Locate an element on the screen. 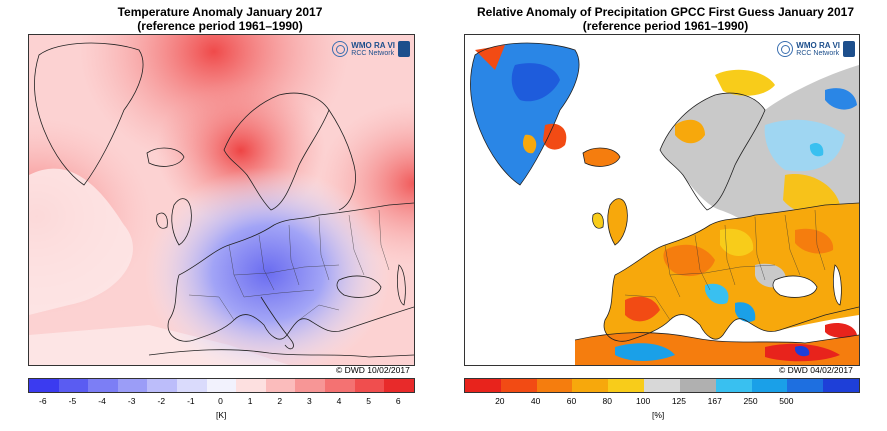 Image resolution: width=887 pixels, height=431 pixels. temperature-unit-label: [K] is located at coordinates (221, 415).